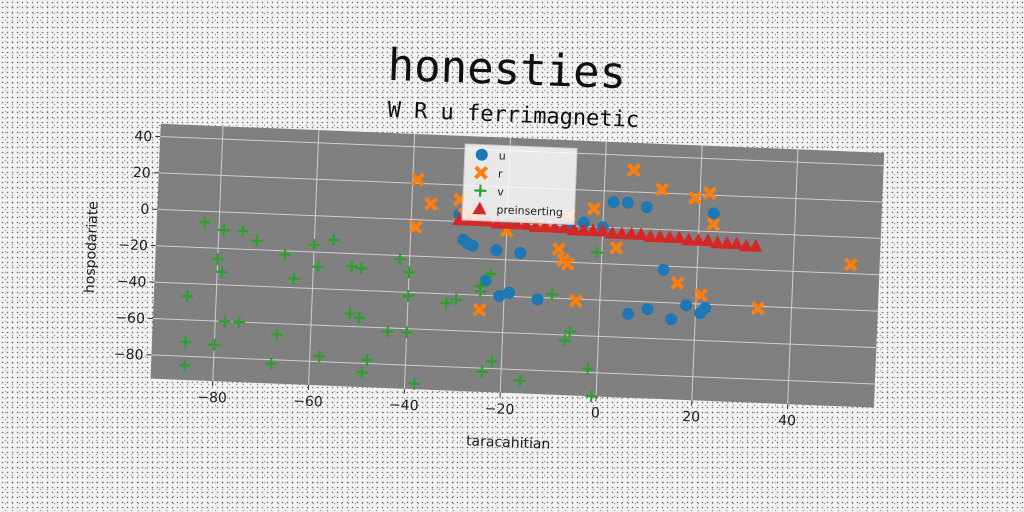  What do you see at coordinates (92, 247) in the screenshot?
I see `y-axis-label: hospodariate` at bounding box center [92, 247].